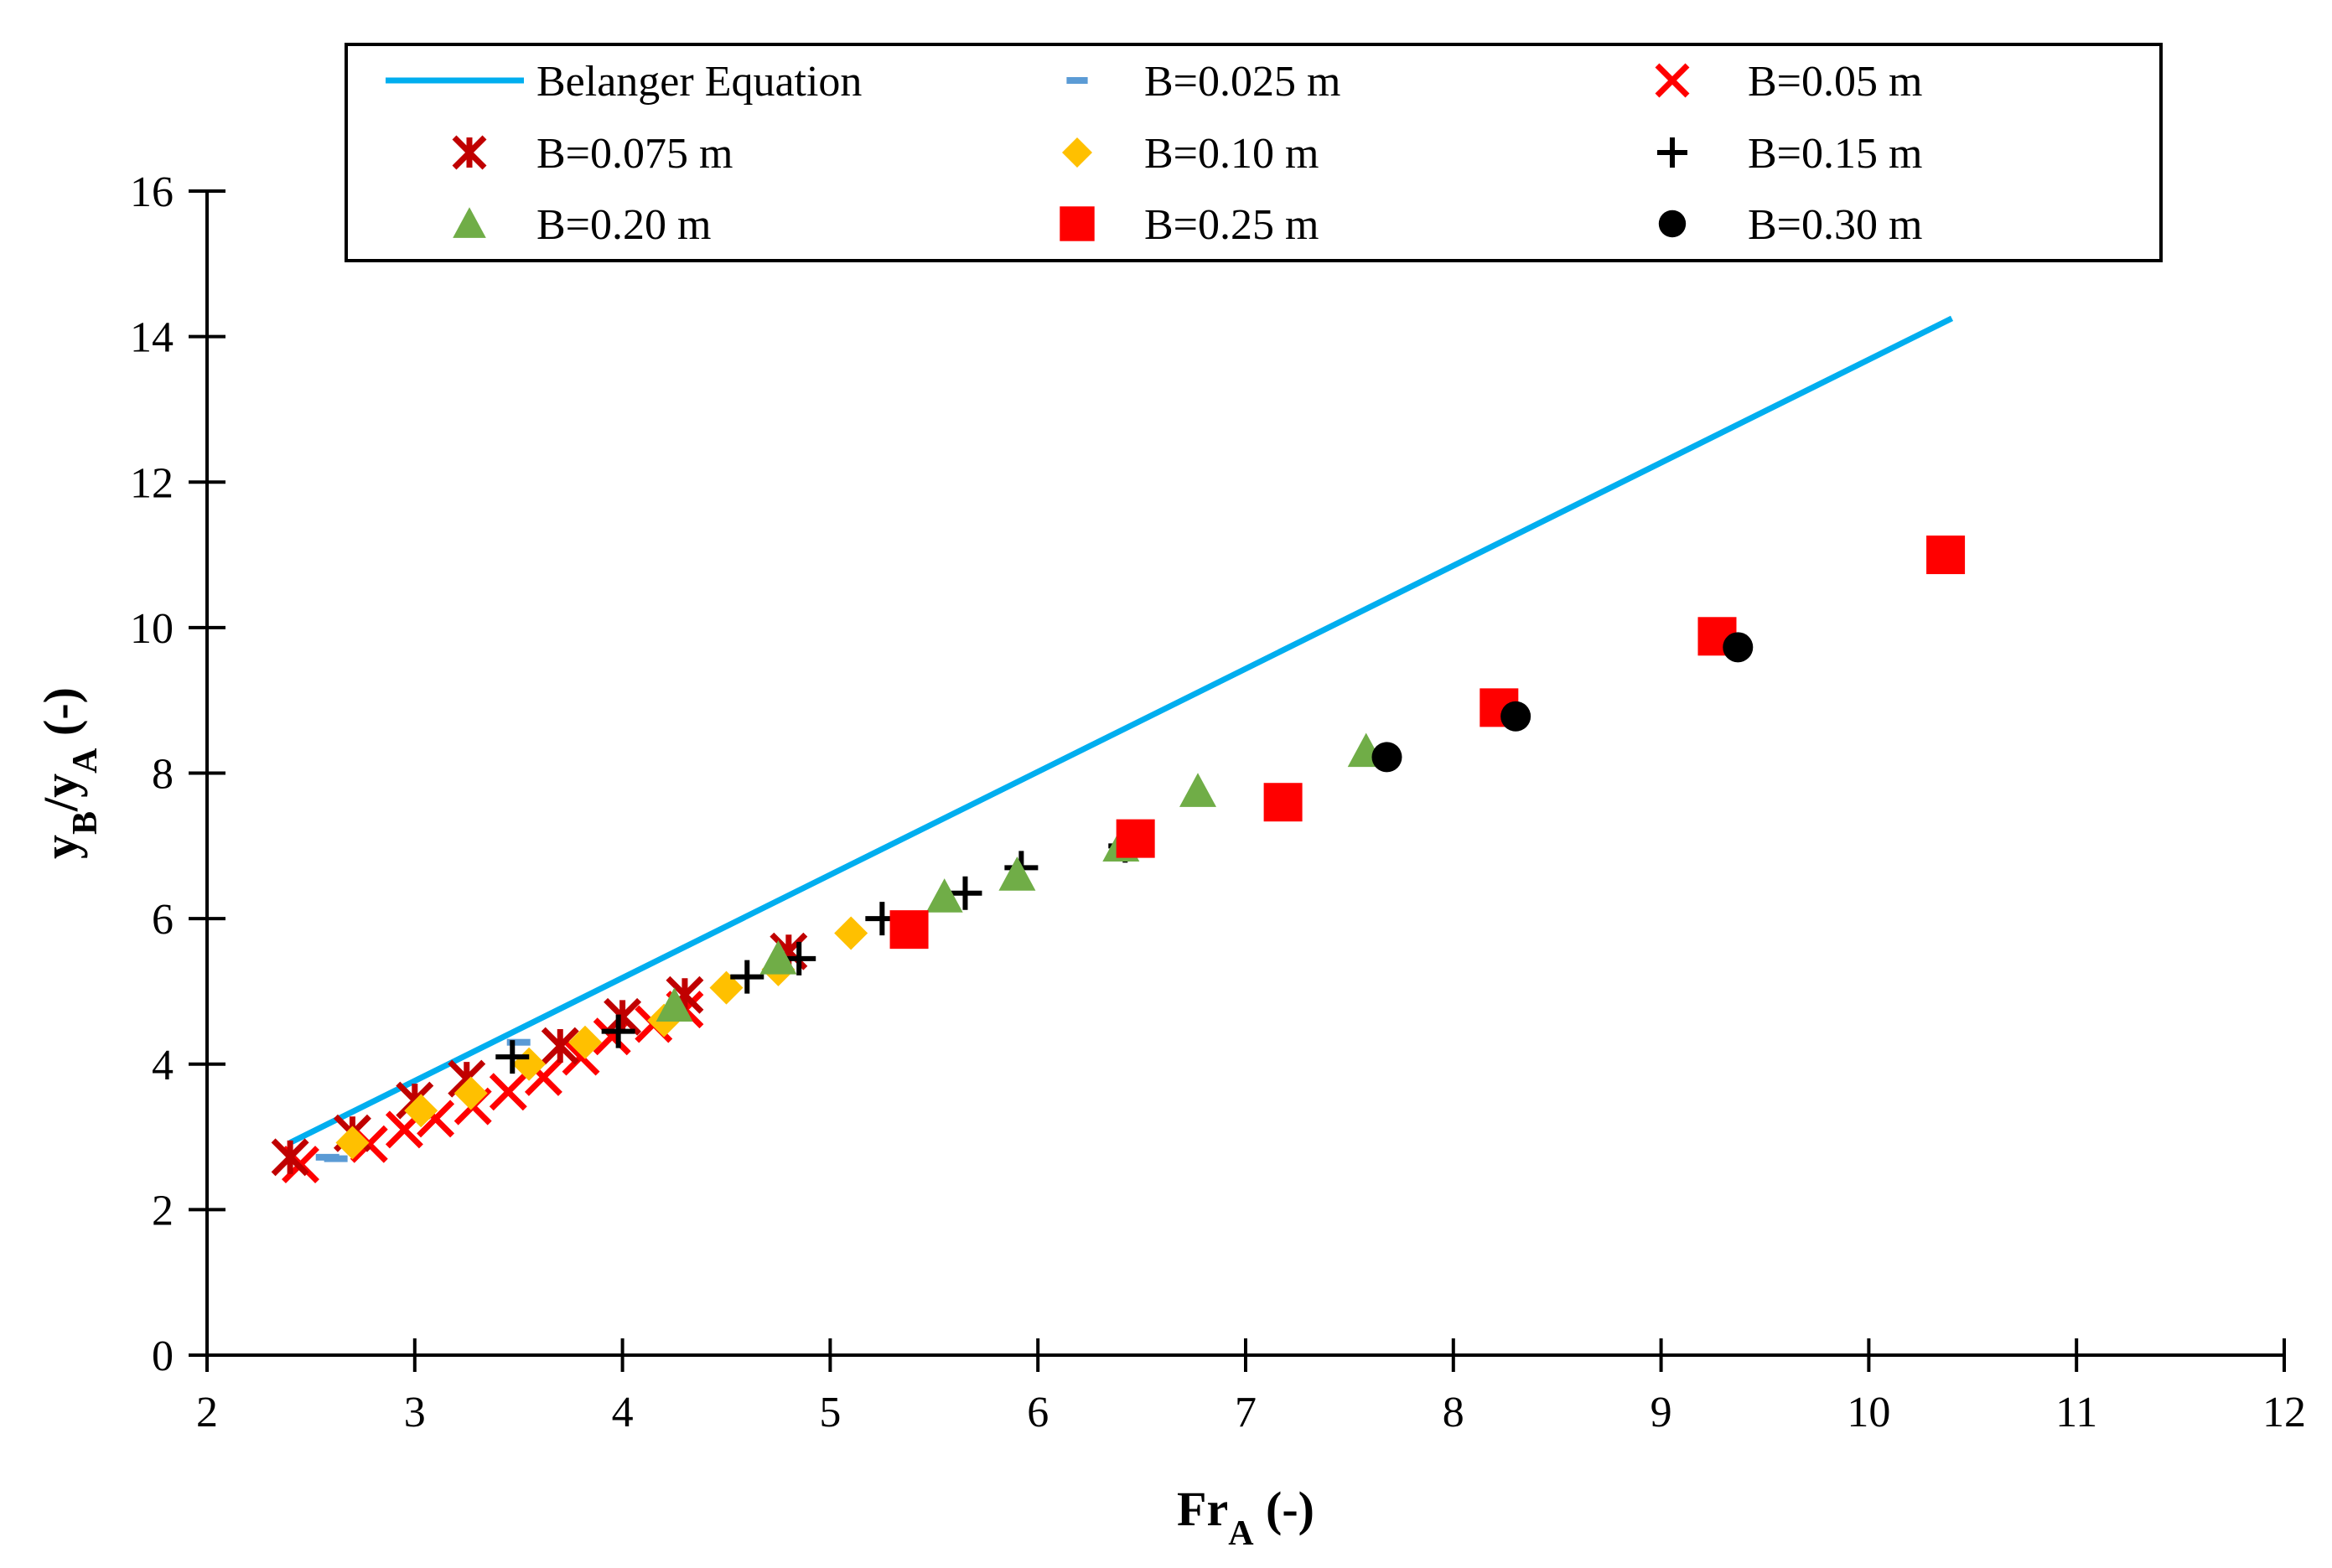  I want to click on x-tick-label: 2, so click(207, 1413).